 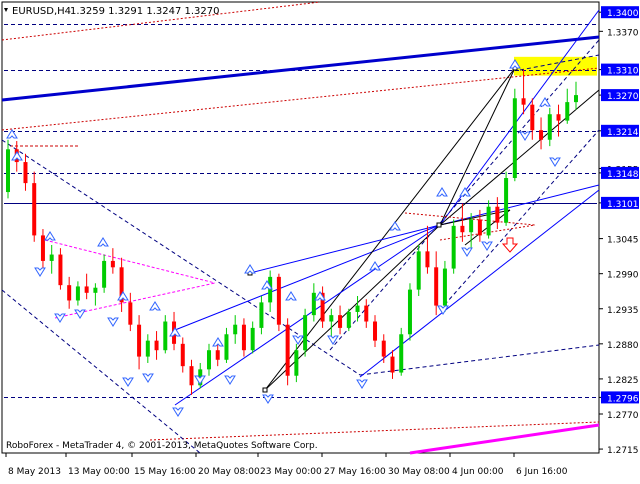 I want to click on time-tick-label: 30 May 08:00, so click(x=419, y=472).